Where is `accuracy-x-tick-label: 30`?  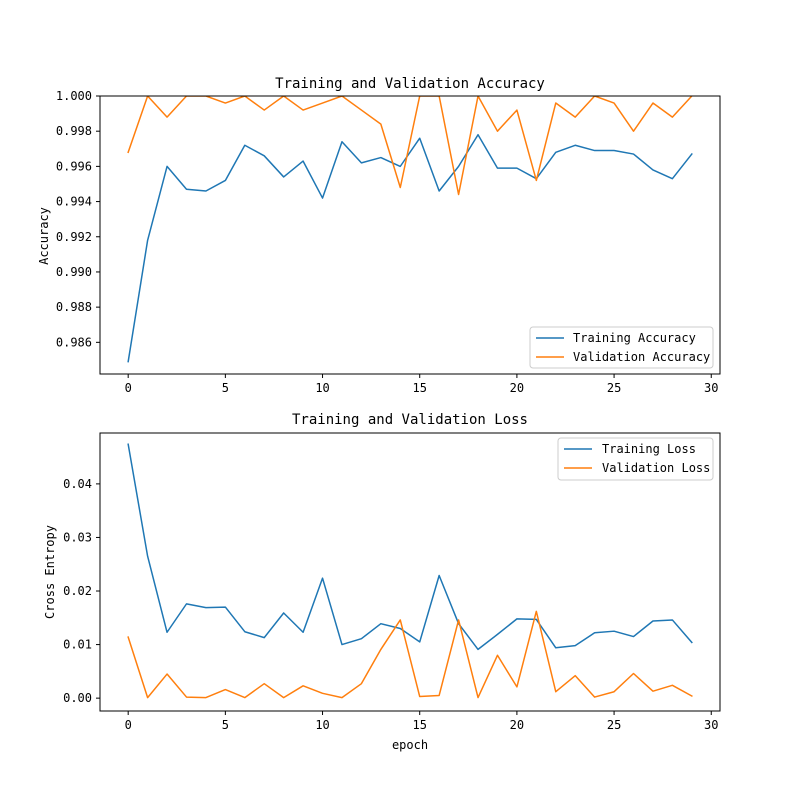
accuracy-x-tick-label: 30 is located at coordinates (711, 388).